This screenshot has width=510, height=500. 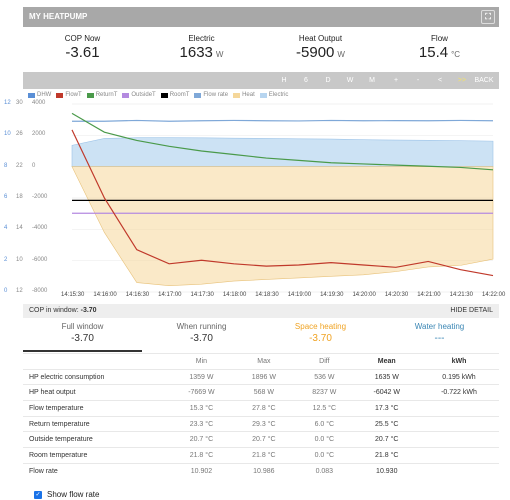 What do you see at coordinates (283, 120) in the screenshot?
I see `flow-rate-line` at bounding box center [283, 120].